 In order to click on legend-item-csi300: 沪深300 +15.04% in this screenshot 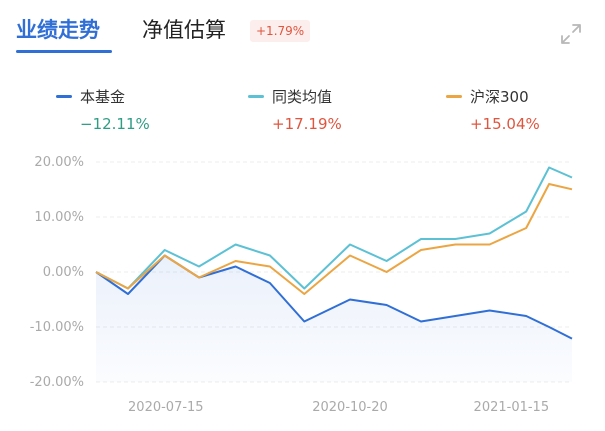, I will do `click(493, 109)`.